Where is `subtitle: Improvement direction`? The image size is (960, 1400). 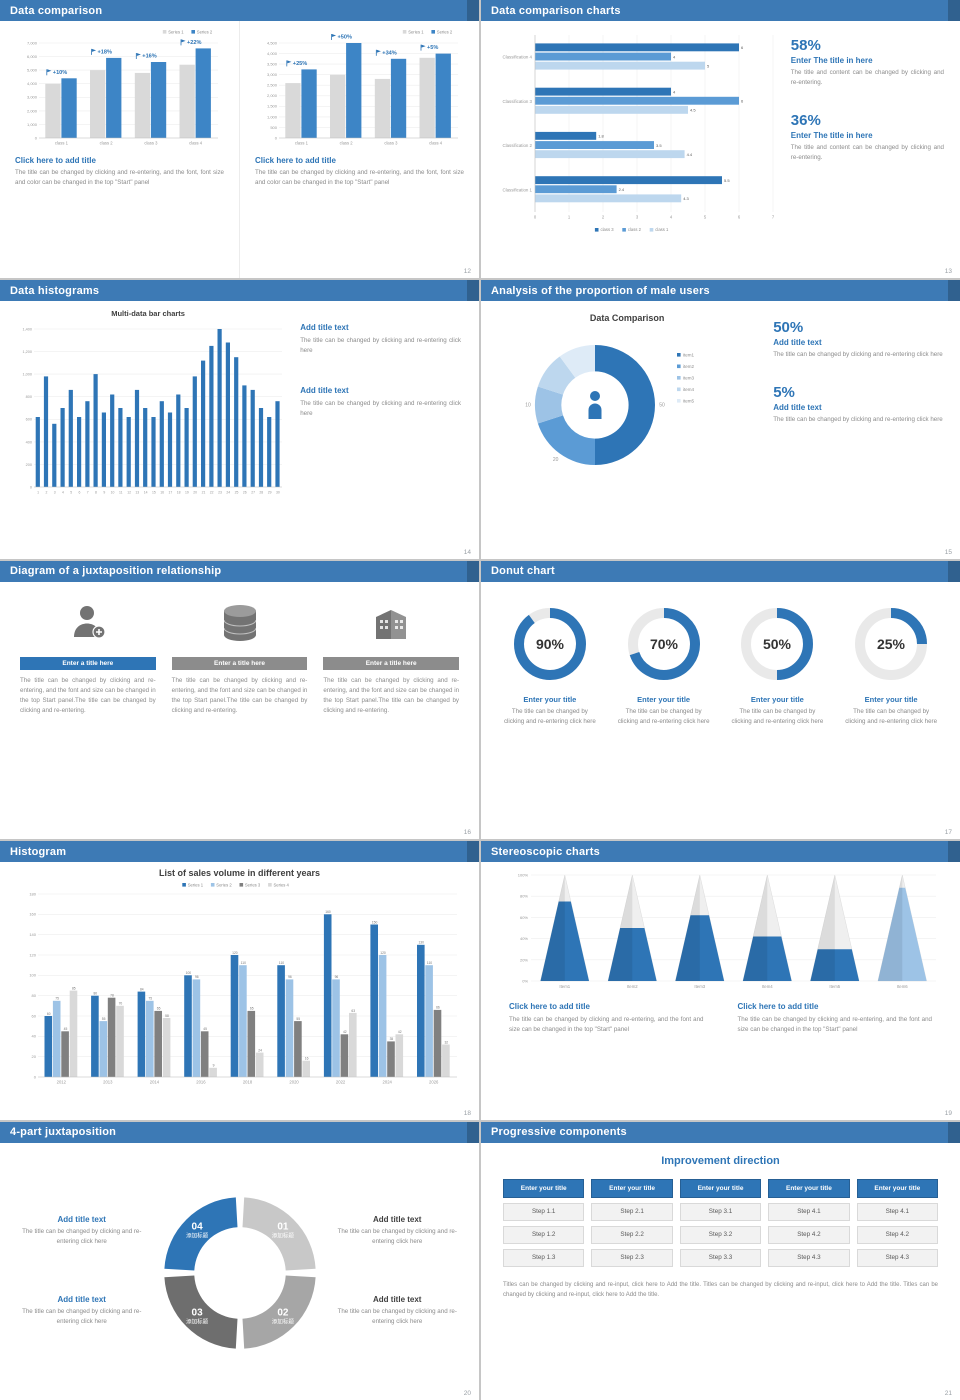 subtitle: Improvement direction is located at coordinates (720, 1160).